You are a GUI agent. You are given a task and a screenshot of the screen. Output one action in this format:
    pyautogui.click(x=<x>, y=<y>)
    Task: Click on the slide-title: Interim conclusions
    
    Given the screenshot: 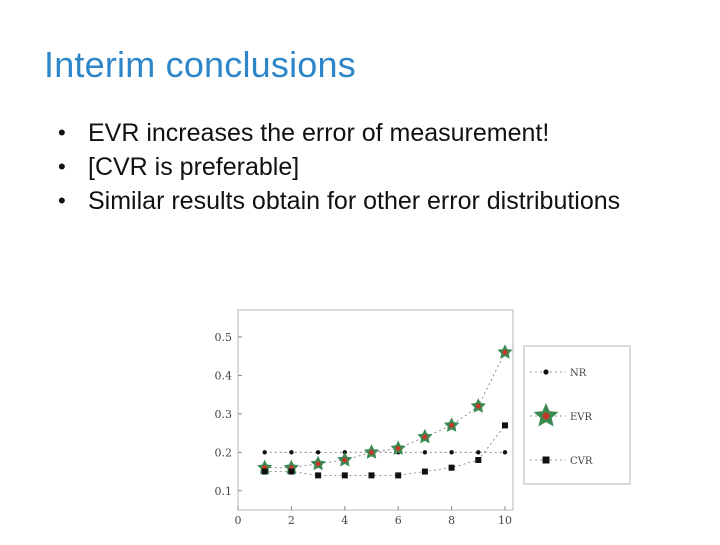 What is the action you would take?
    pyautogui.click(x=200, y=64)
    